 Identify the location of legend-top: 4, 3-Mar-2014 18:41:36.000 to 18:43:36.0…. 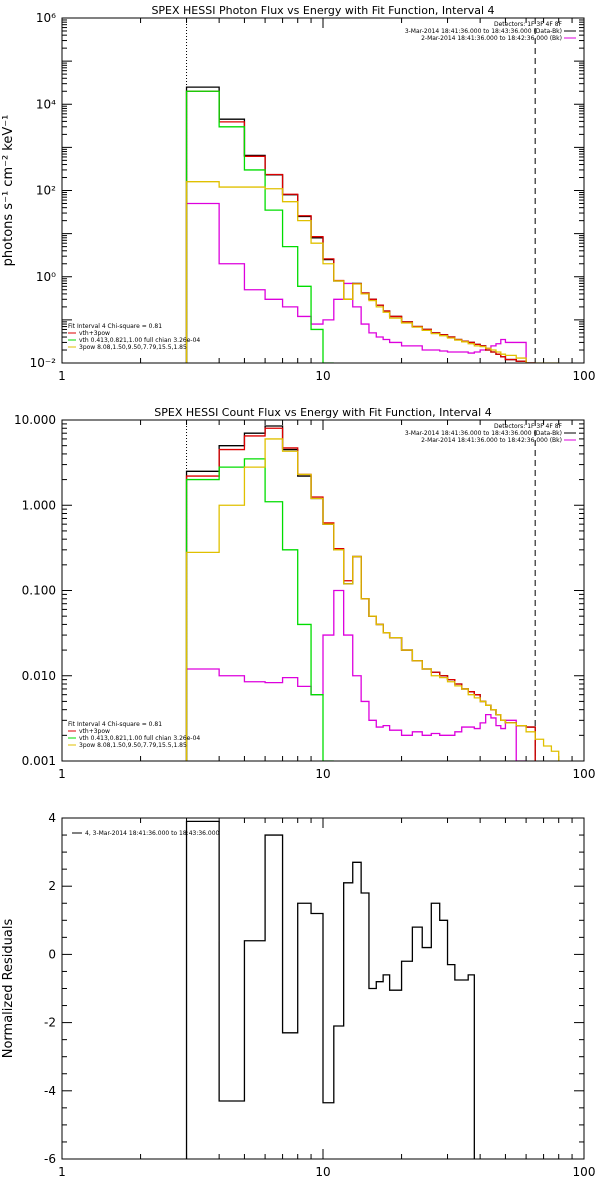
(146, 833).